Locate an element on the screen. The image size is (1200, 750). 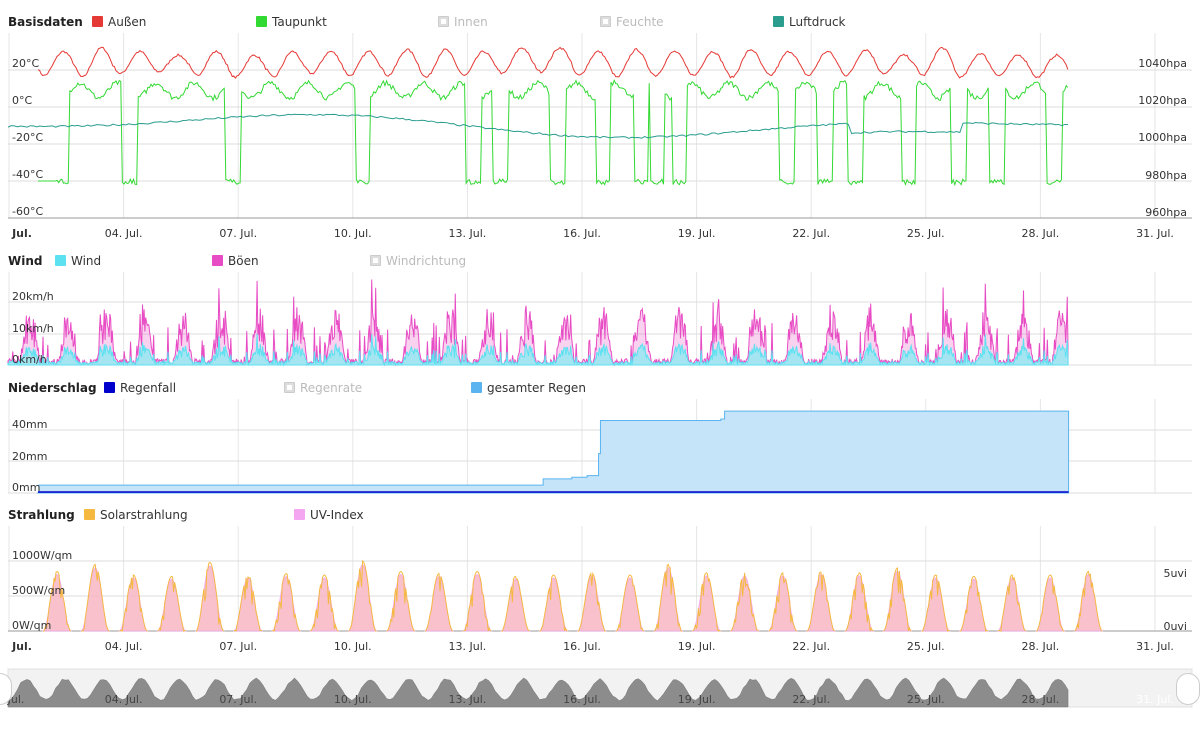
navigator-series-area is located at coordinates (538, 692).